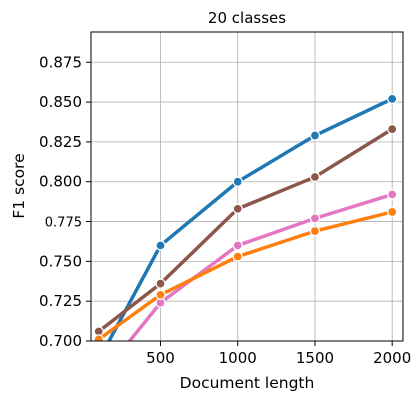  What do you see at coordinates (247, 18) in the screenshot?
I see `chart-title: 20 classes` at bounding box center [247, 18].